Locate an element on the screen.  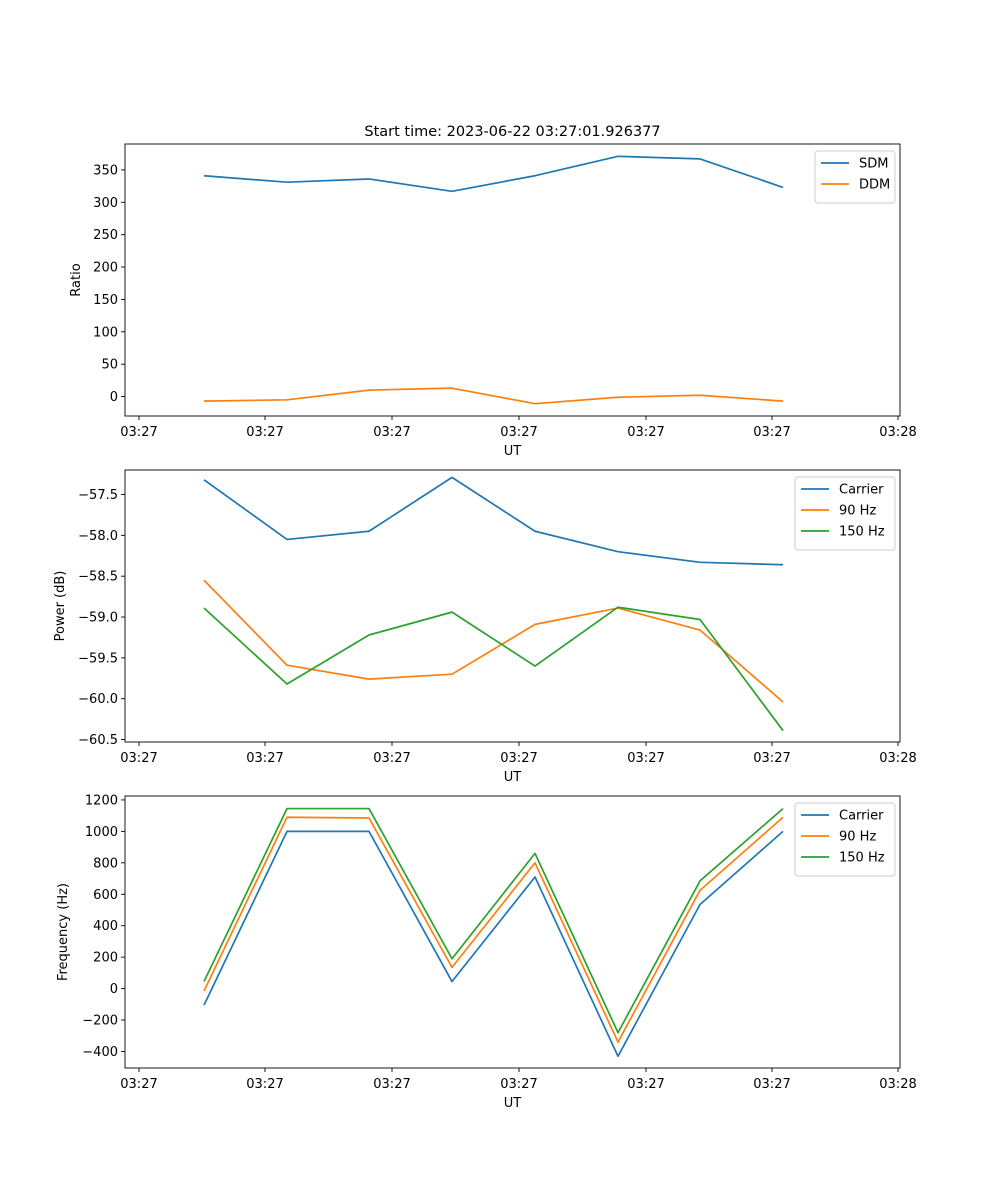
series-line-sdm is located at coordinates (493, 174).